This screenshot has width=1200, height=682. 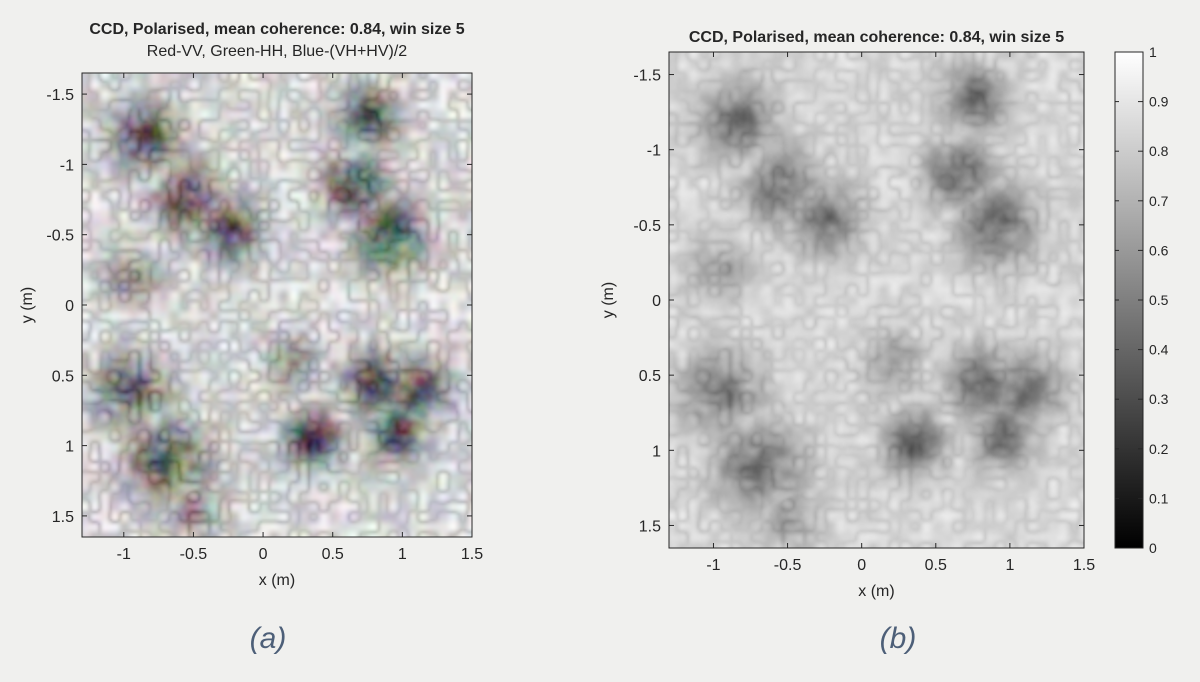 I want to click on x-axis-label-a: x (m), so click(x=277, y=580).